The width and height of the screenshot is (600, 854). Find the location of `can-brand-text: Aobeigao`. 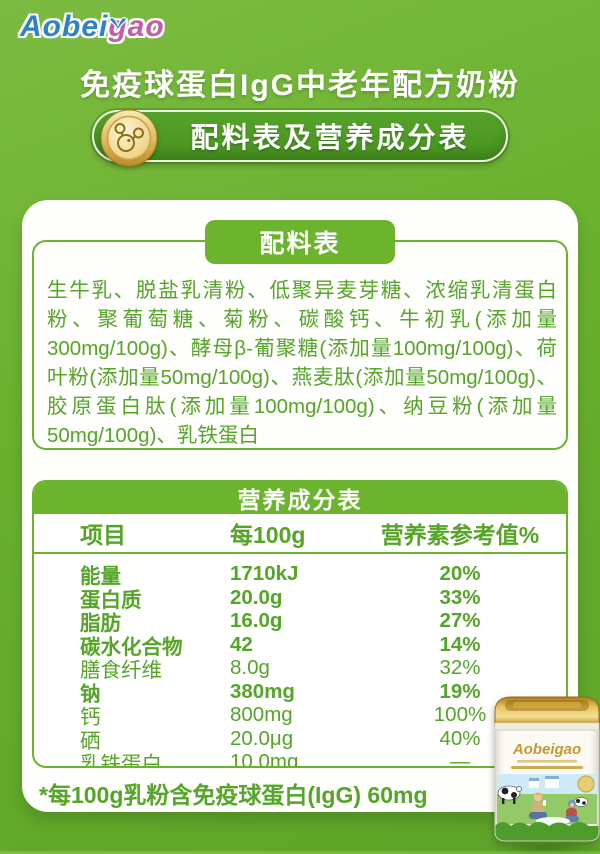

can-brand-text: Aobeigao is located at coordinates (546, 749).